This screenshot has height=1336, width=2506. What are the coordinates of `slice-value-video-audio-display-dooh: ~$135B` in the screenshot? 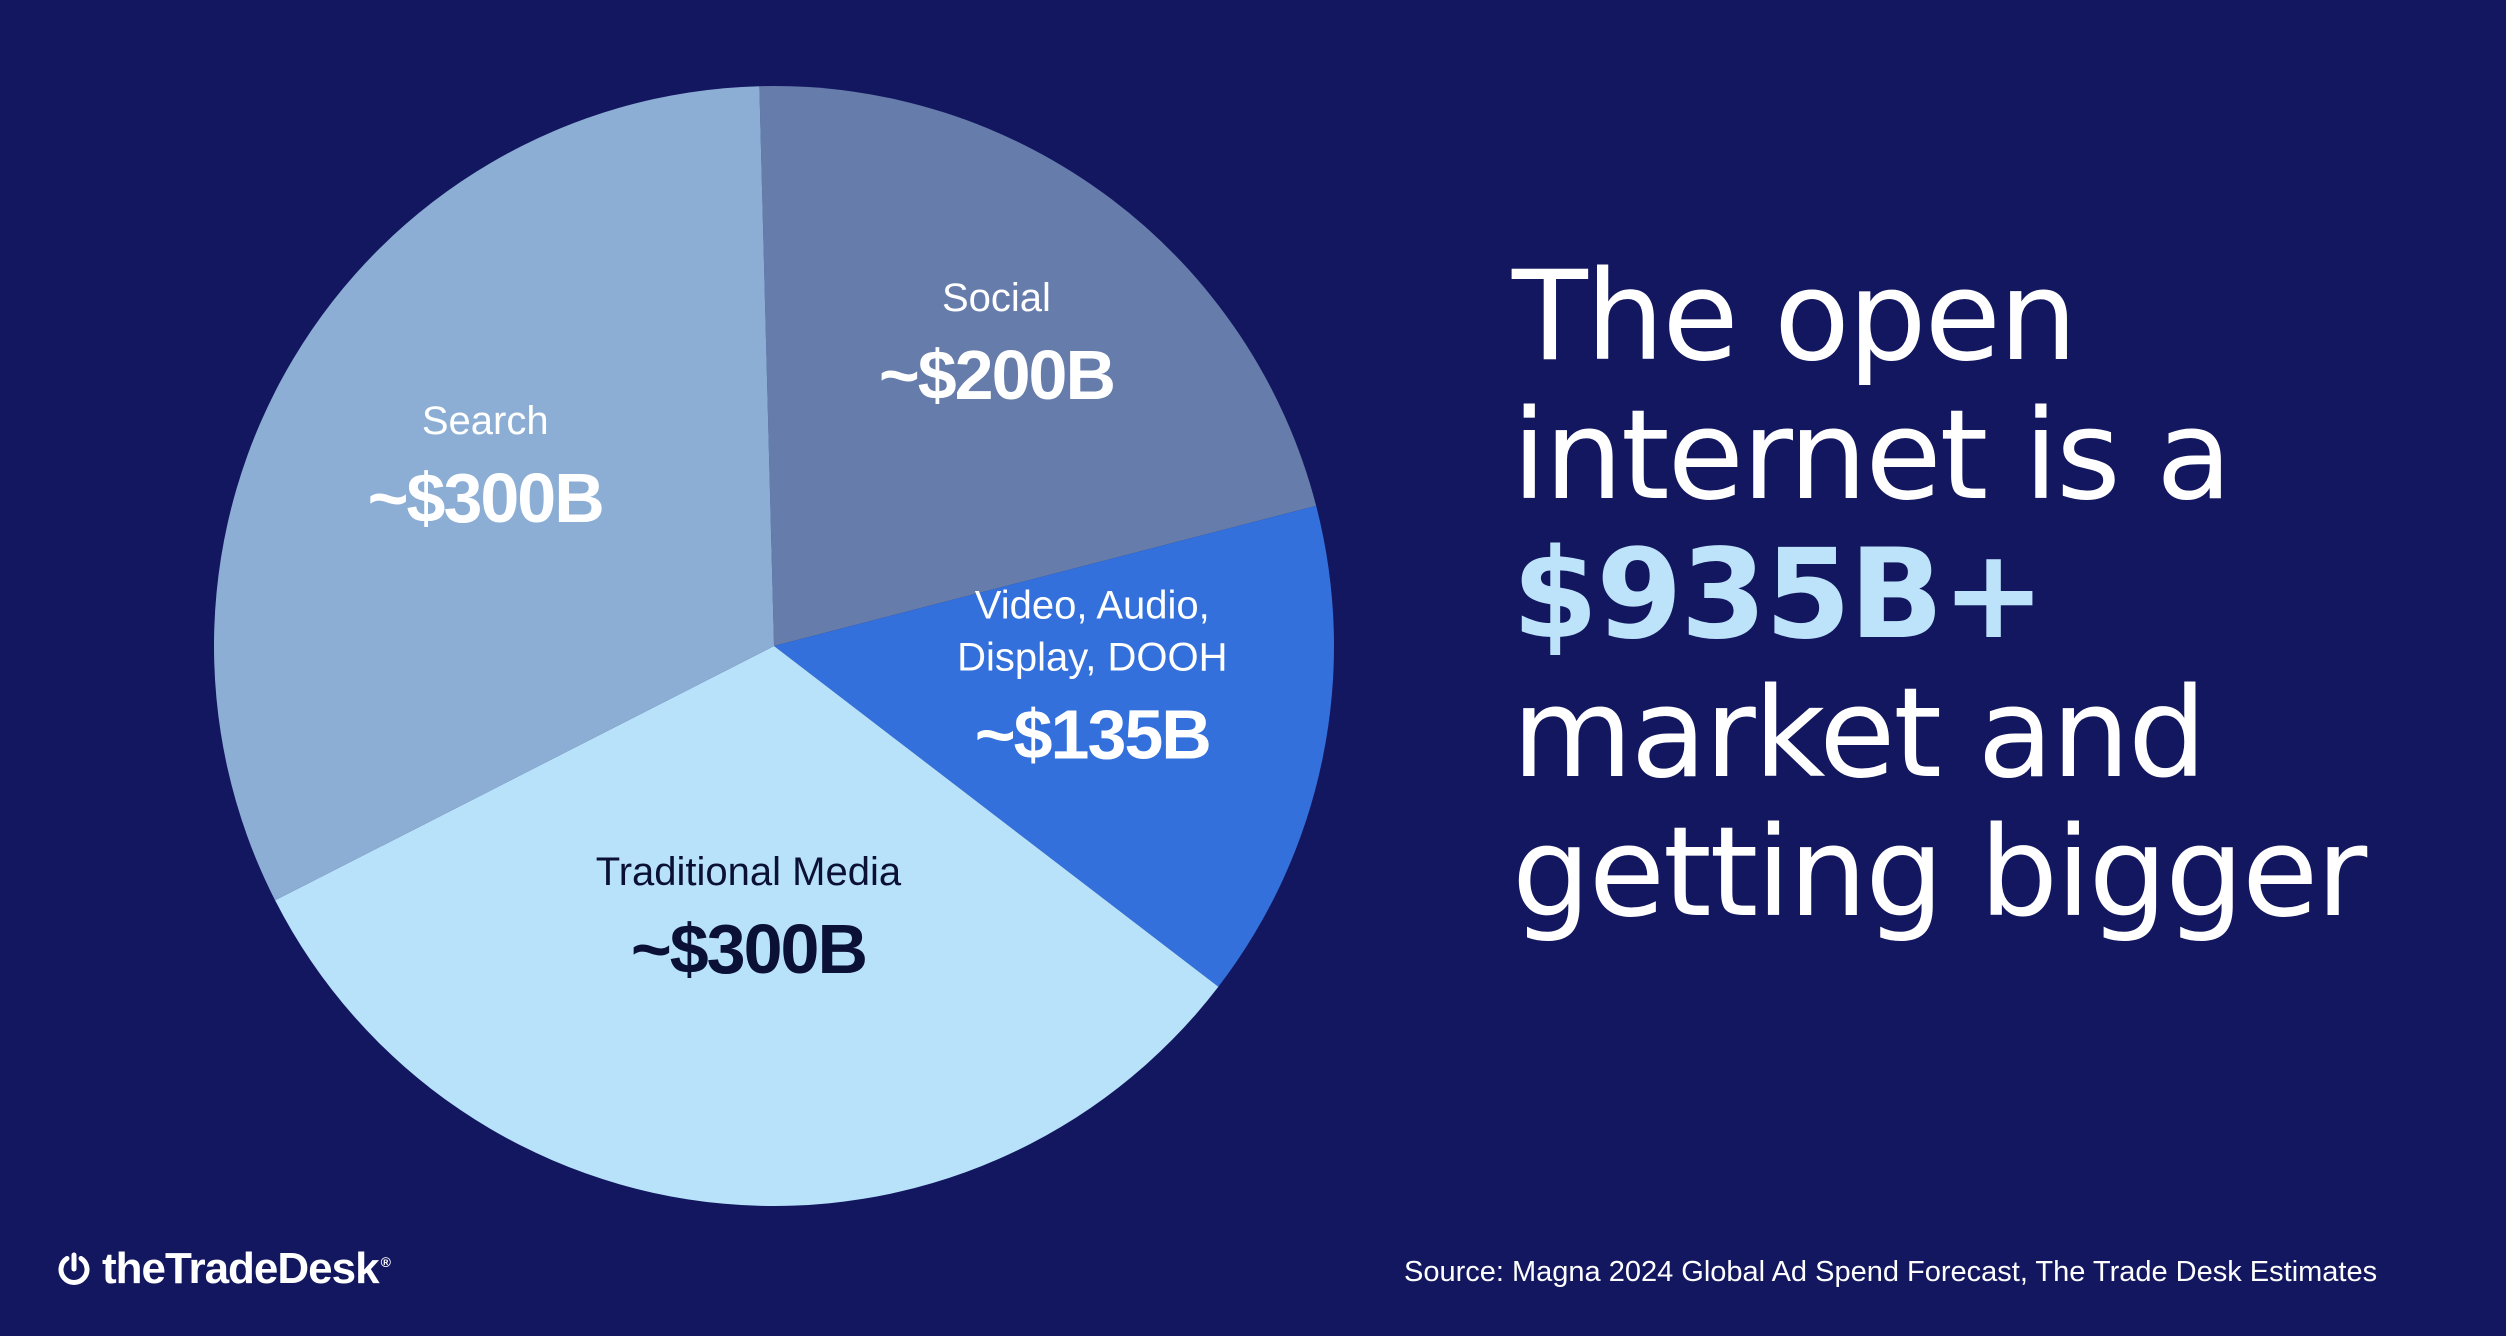 It's located at (1092, 735).